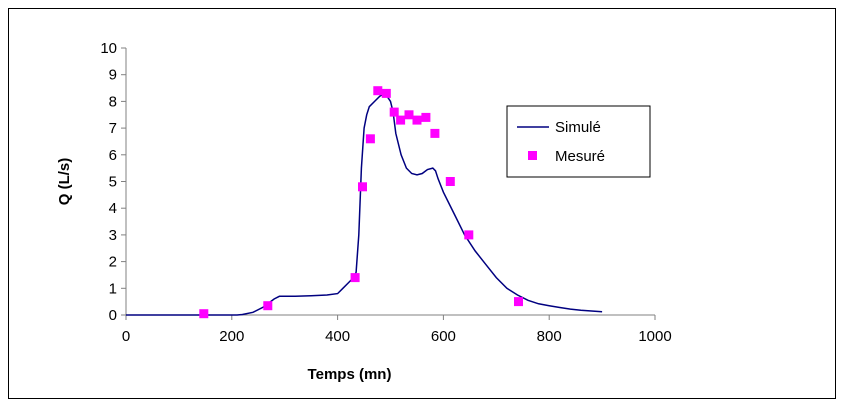 This screenshot has width=844, height=407. I want to click on y-tick-label: 4, so click(113, 208).